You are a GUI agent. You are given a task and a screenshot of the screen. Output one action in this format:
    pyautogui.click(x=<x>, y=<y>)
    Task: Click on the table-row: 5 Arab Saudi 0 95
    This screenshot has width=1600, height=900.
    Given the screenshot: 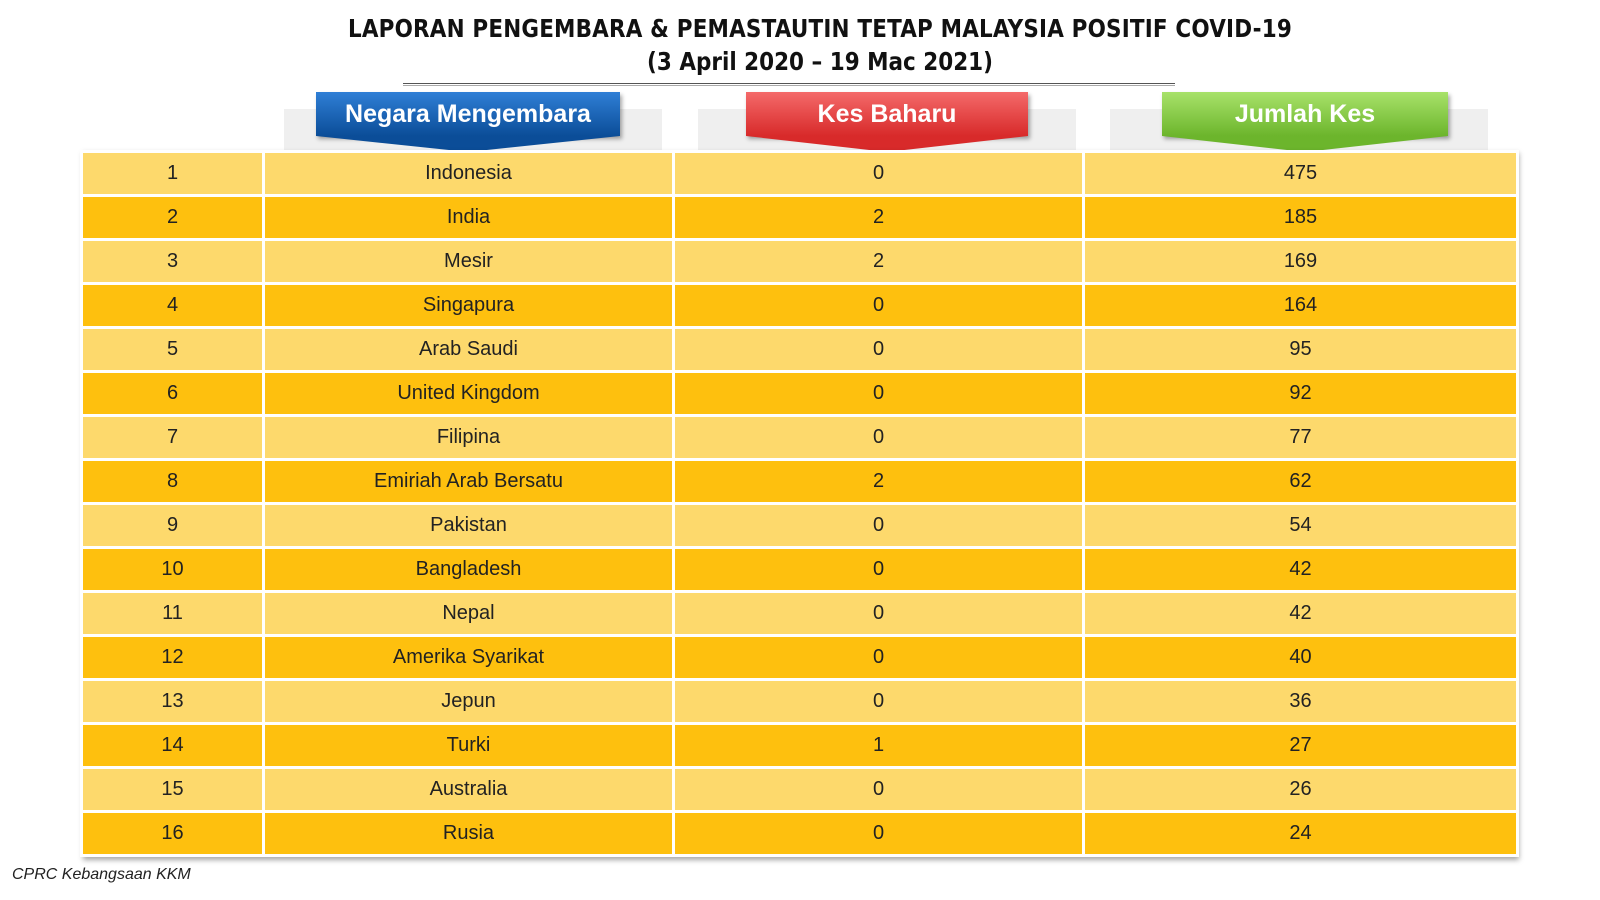 What is the action you would take?
    pyautogui.click(x=799, y=349)
    